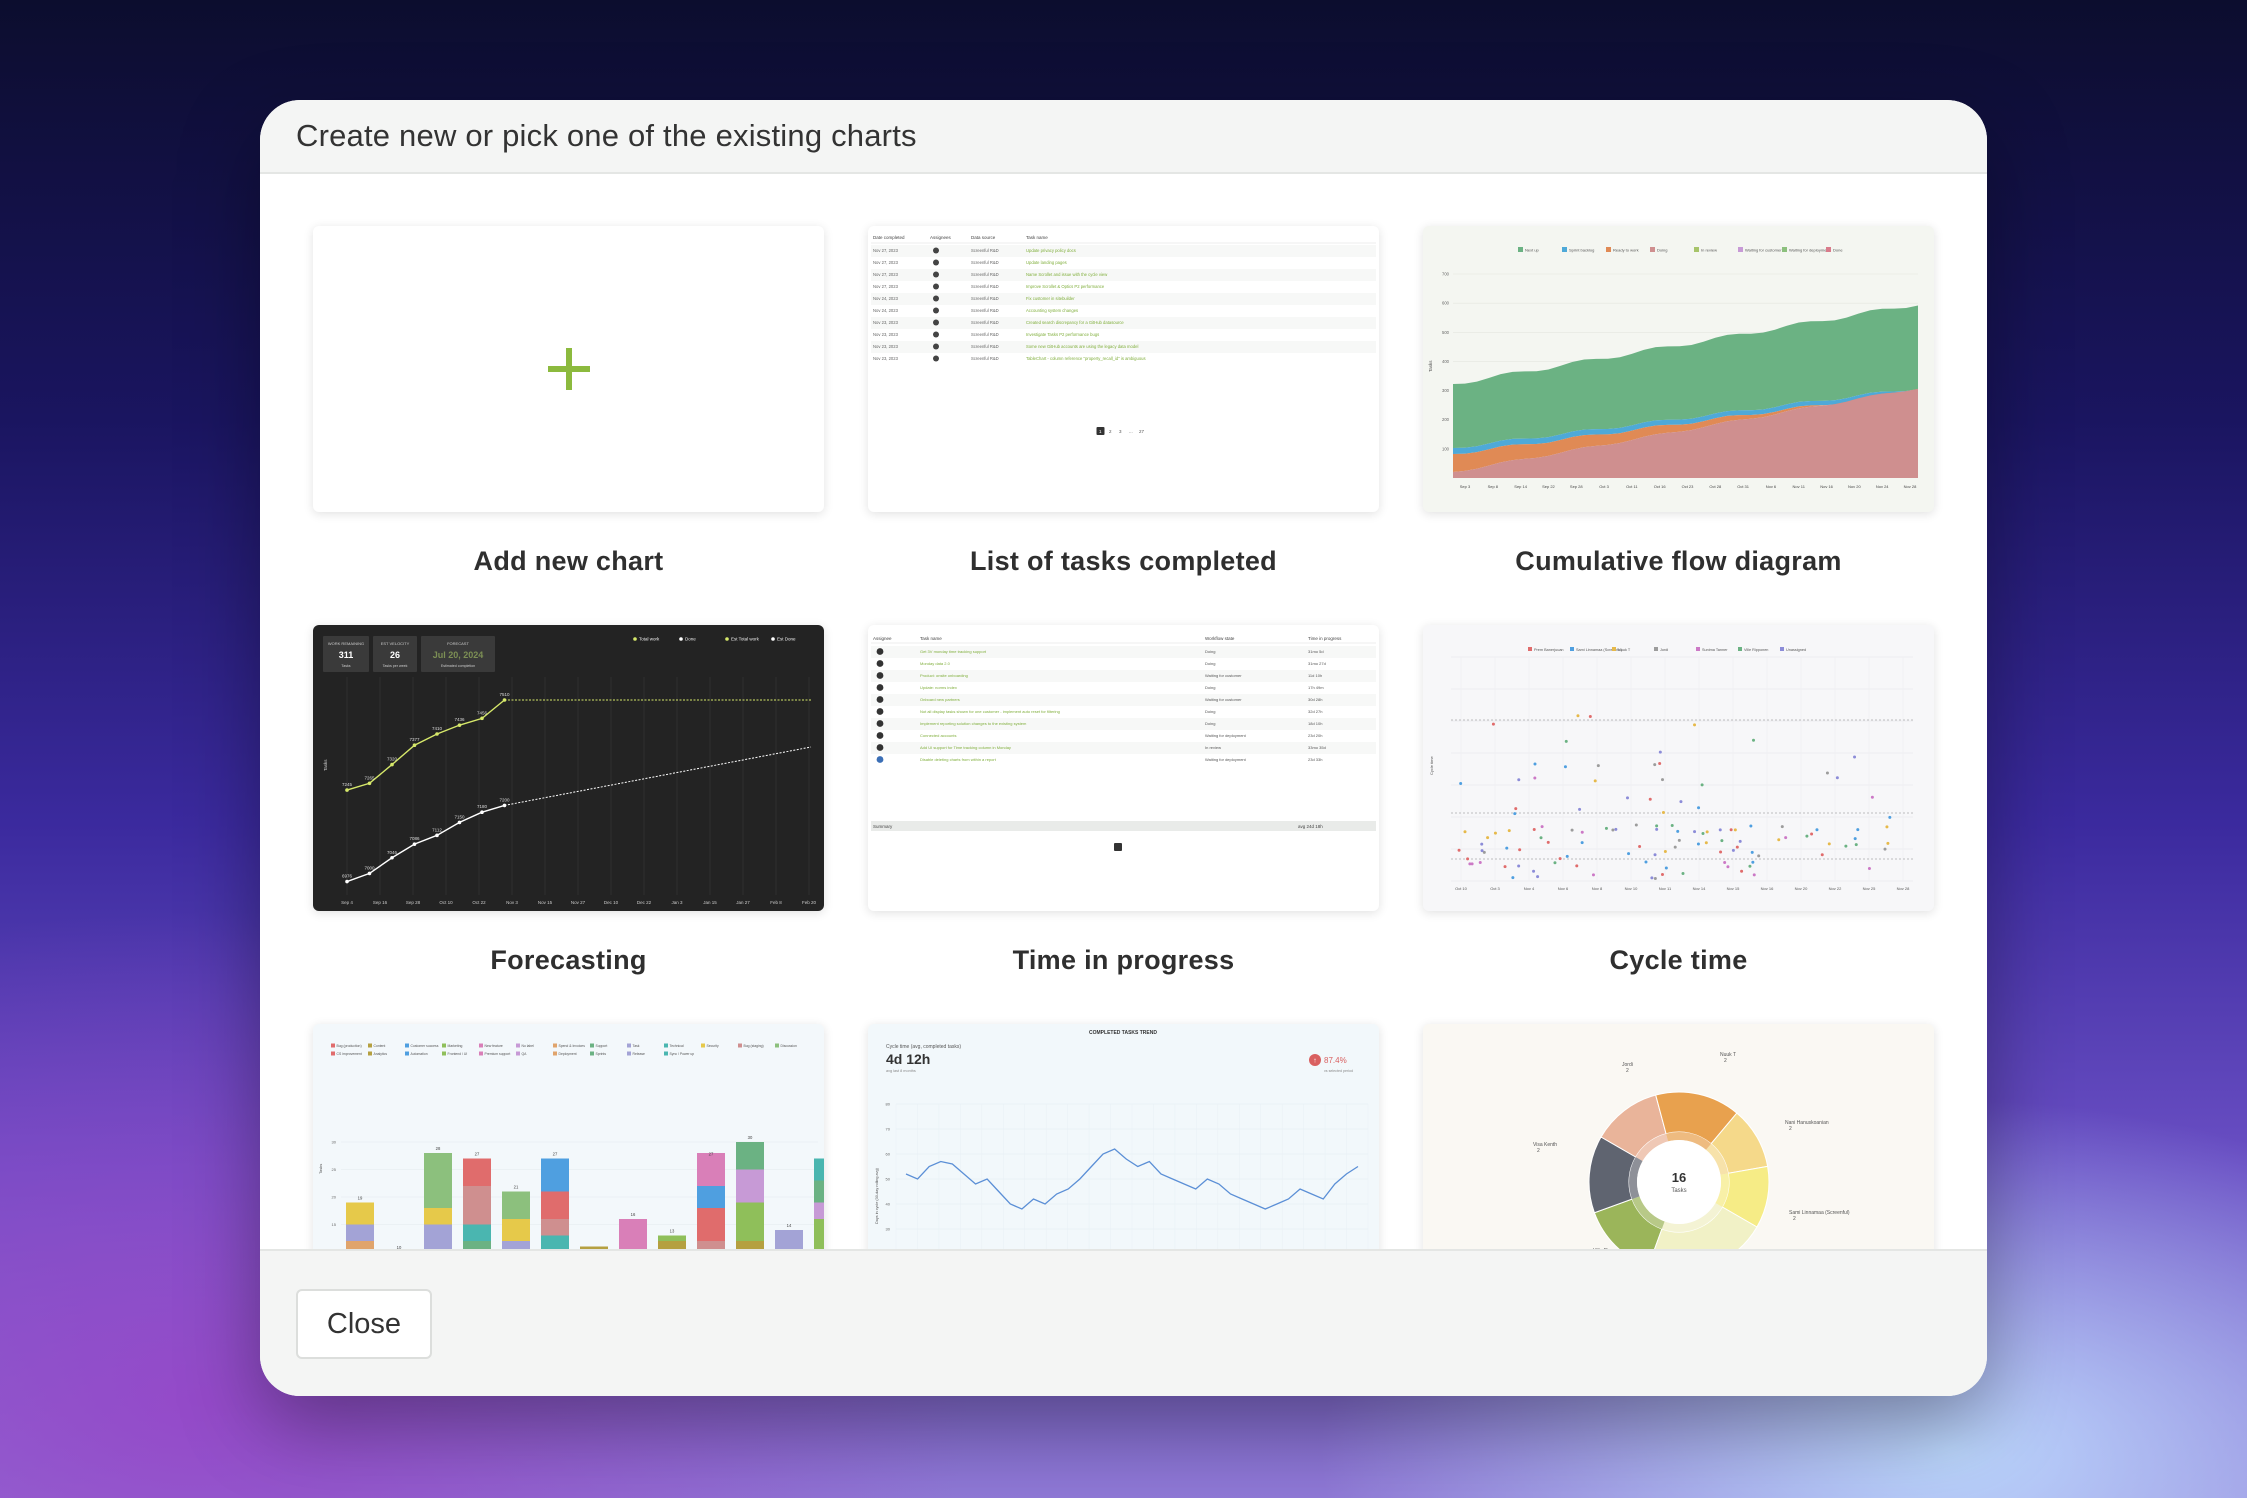 This screenshot has height=1498, width=2247. I want to click on stat-box, so click(458, 654).